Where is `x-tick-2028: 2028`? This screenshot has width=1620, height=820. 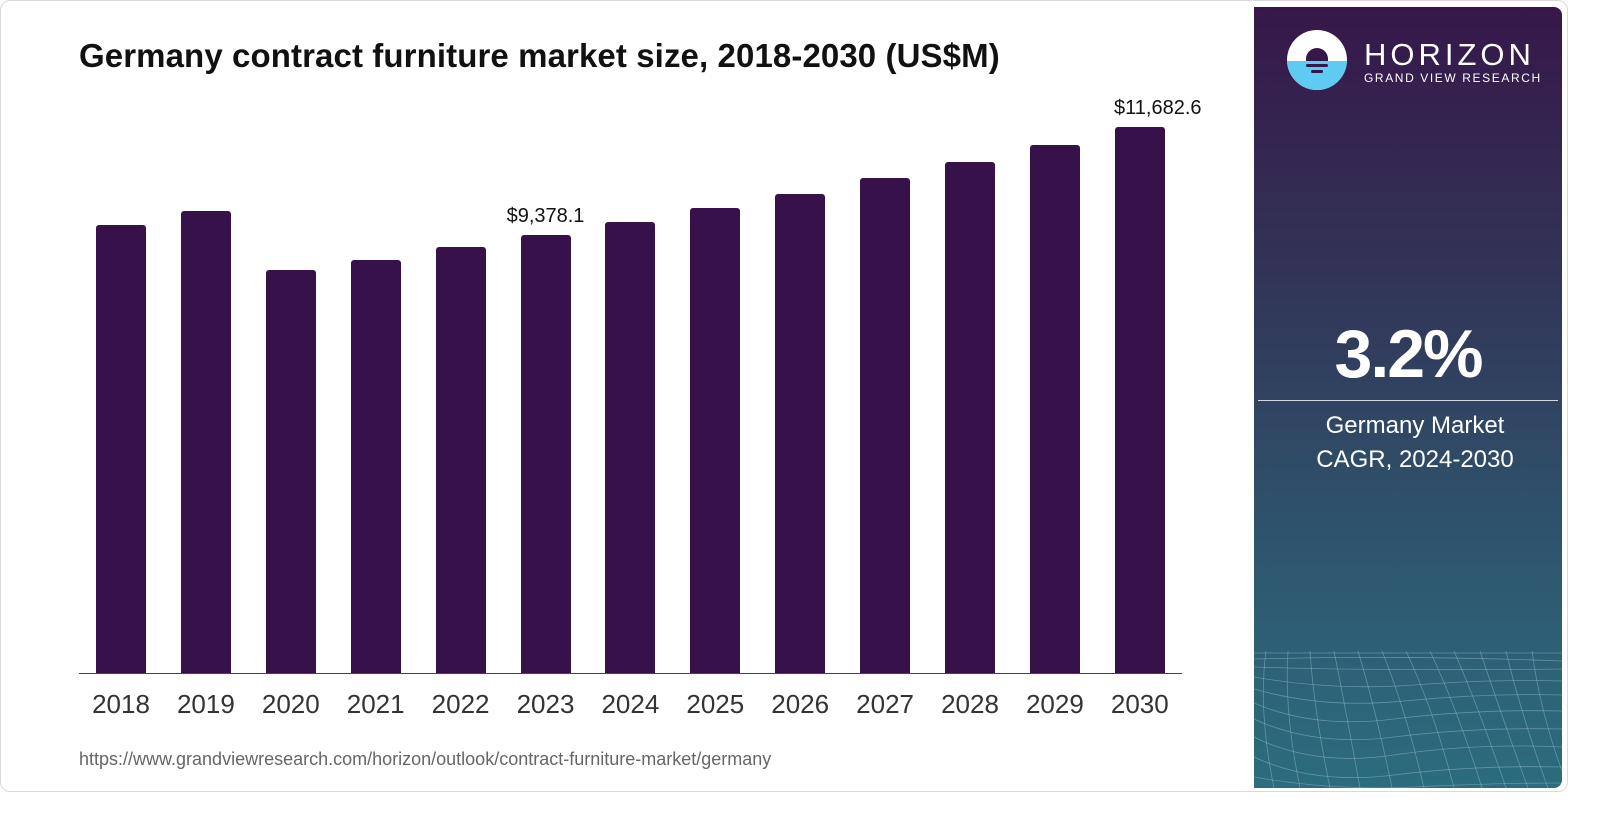
x-tick-2028: 2028 is located at coordinates (970, 704).